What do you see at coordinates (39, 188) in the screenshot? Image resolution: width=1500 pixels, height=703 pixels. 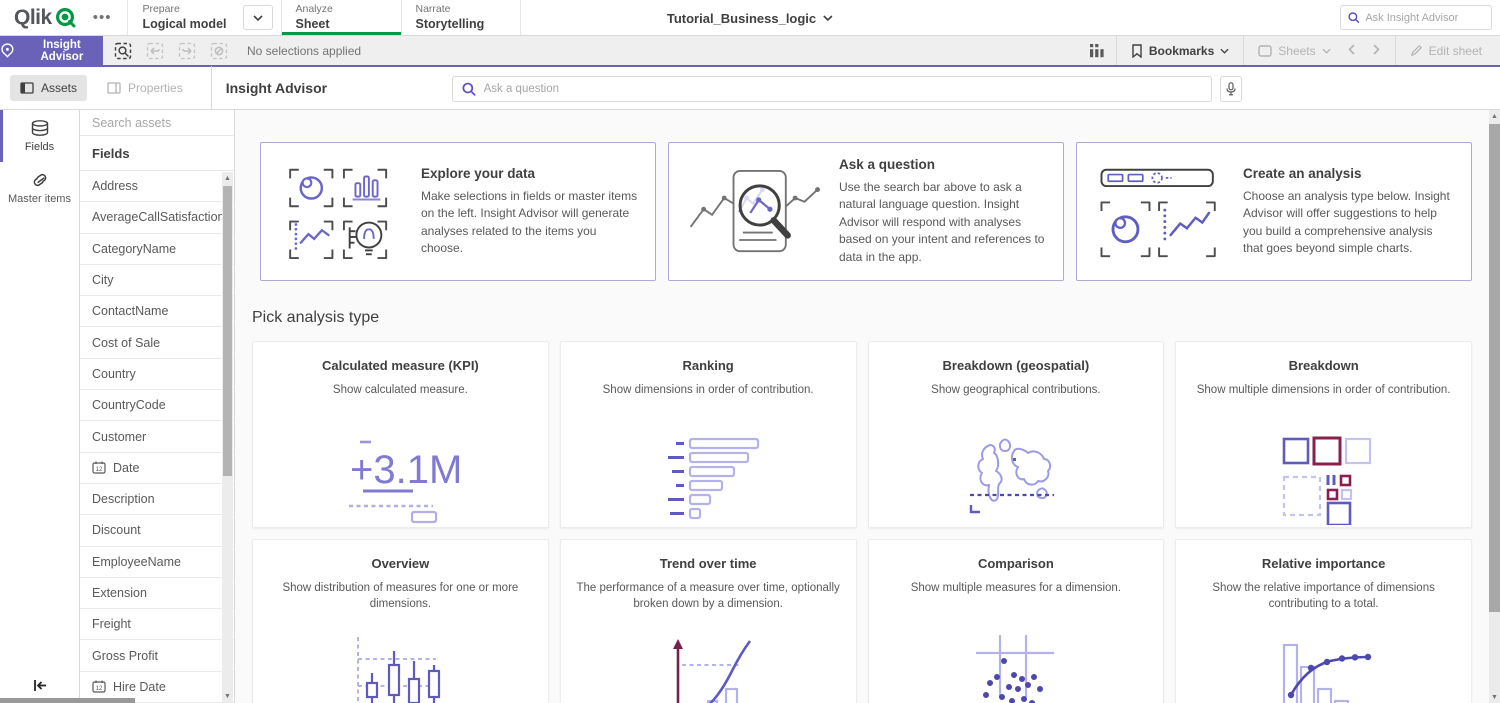 I see `sidebar-item-master-items: Master items` at bounding box center [39, 188].